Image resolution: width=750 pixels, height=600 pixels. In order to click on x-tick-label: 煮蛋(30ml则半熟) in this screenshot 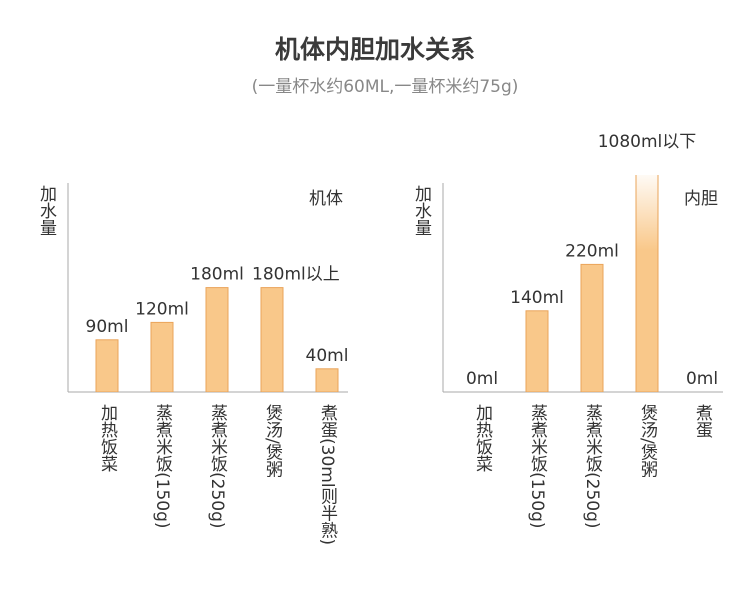, I will do `click(327, 474)`.